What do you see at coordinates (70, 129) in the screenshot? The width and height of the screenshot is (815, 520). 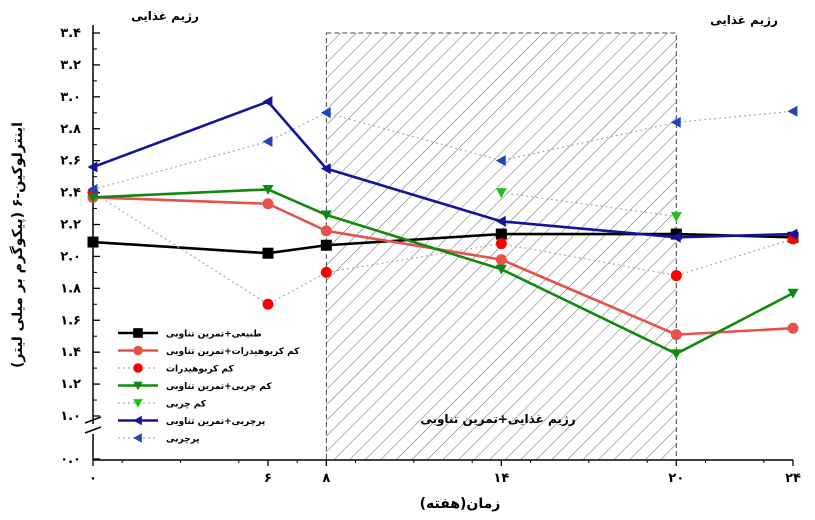 I see `y-tick-label: ۲.۸` at bounding box center [70, 129].